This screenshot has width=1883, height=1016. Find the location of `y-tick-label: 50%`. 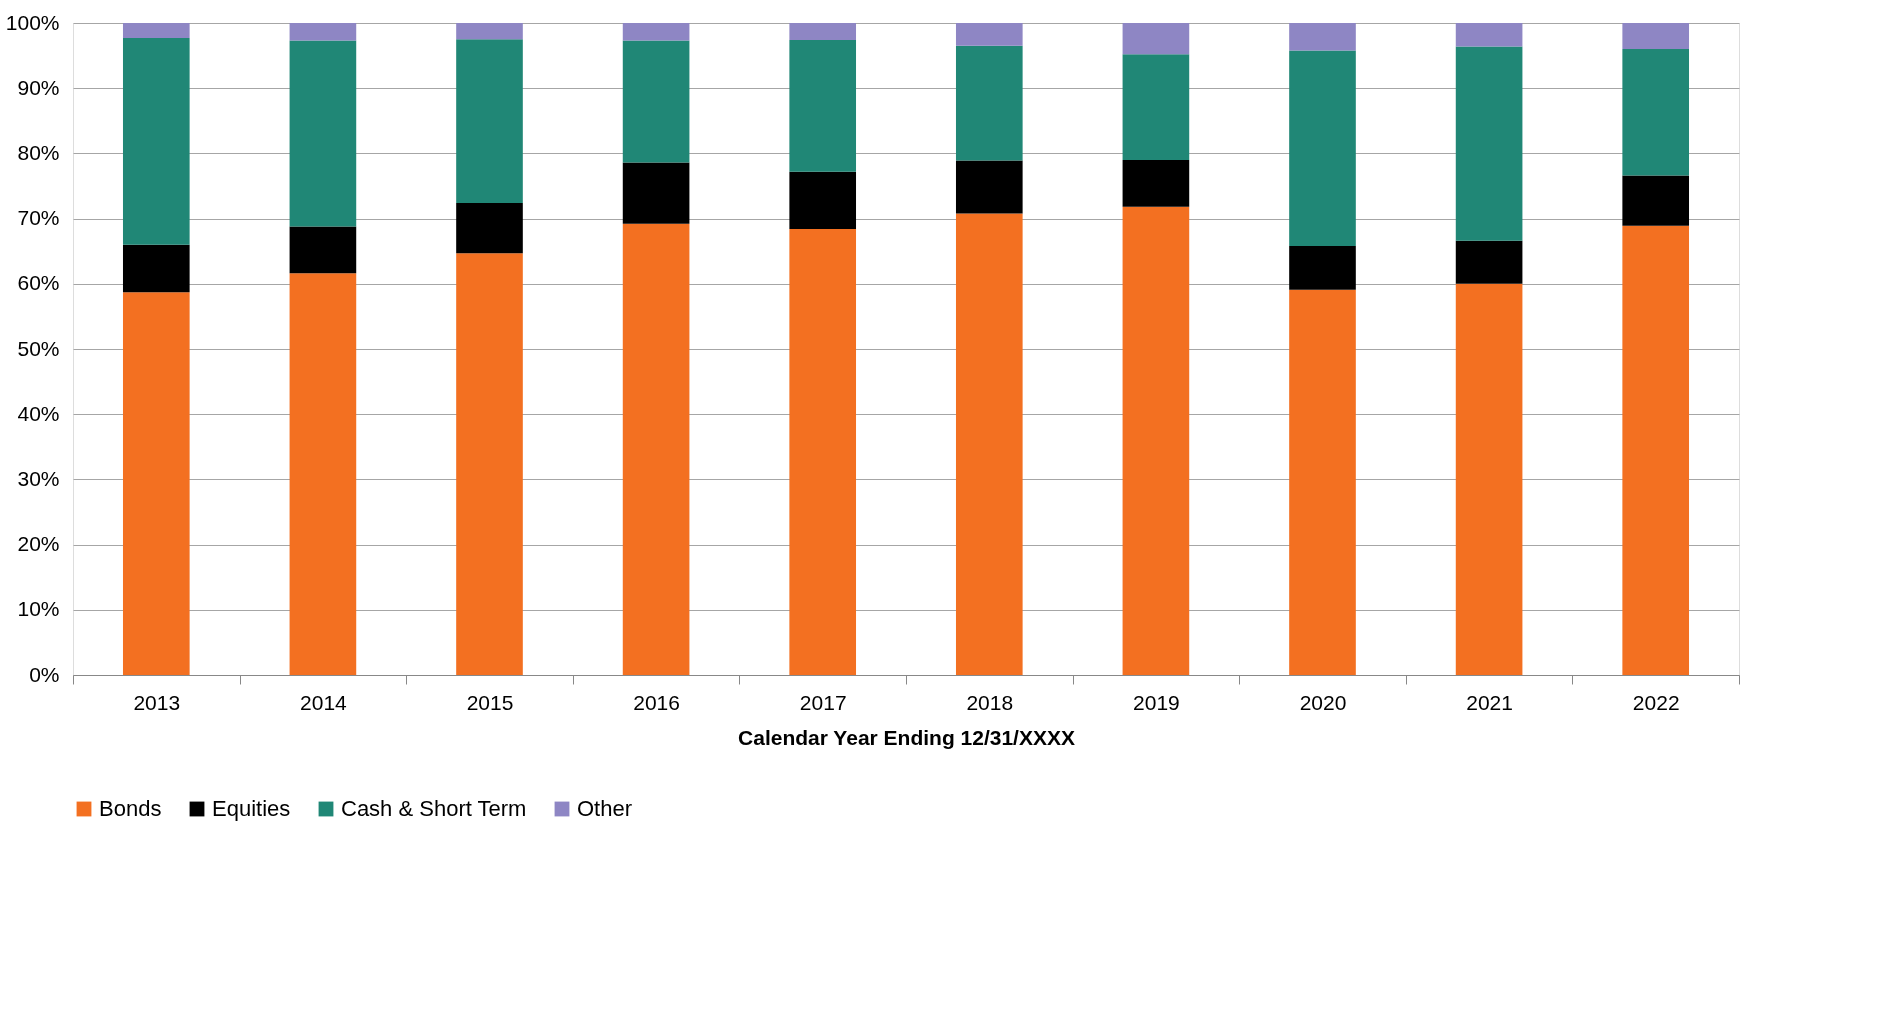

y-tick-label: 50% is located at coordinates (38, 348).